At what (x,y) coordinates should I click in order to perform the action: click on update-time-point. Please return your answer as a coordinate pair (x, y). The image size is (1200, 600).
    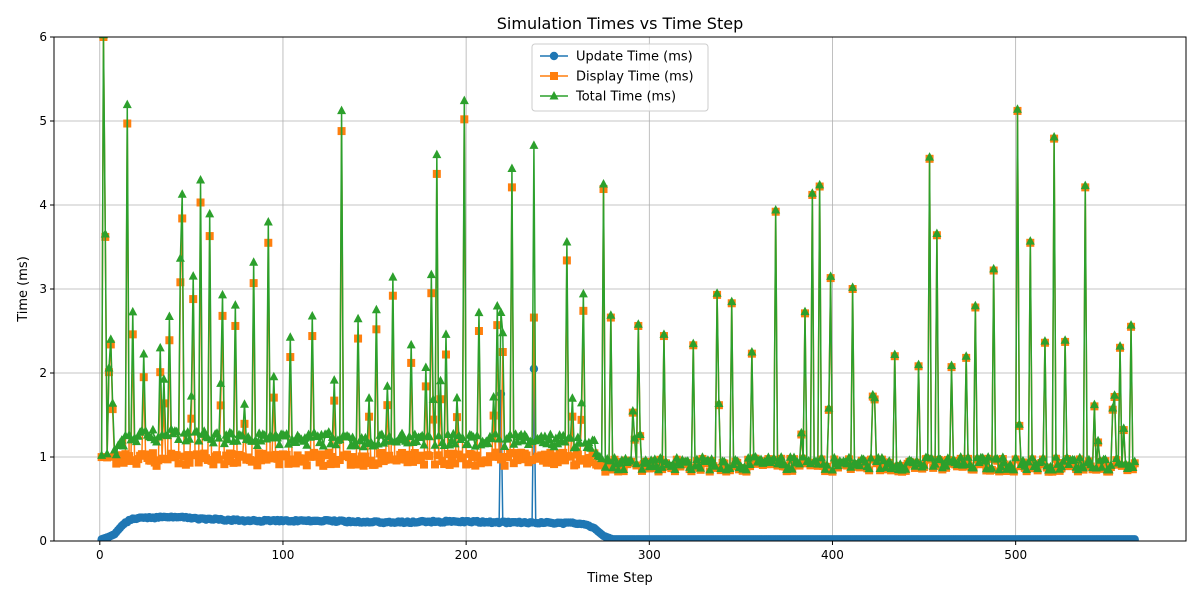
    Looking at the image, I should click on (1134, 538).